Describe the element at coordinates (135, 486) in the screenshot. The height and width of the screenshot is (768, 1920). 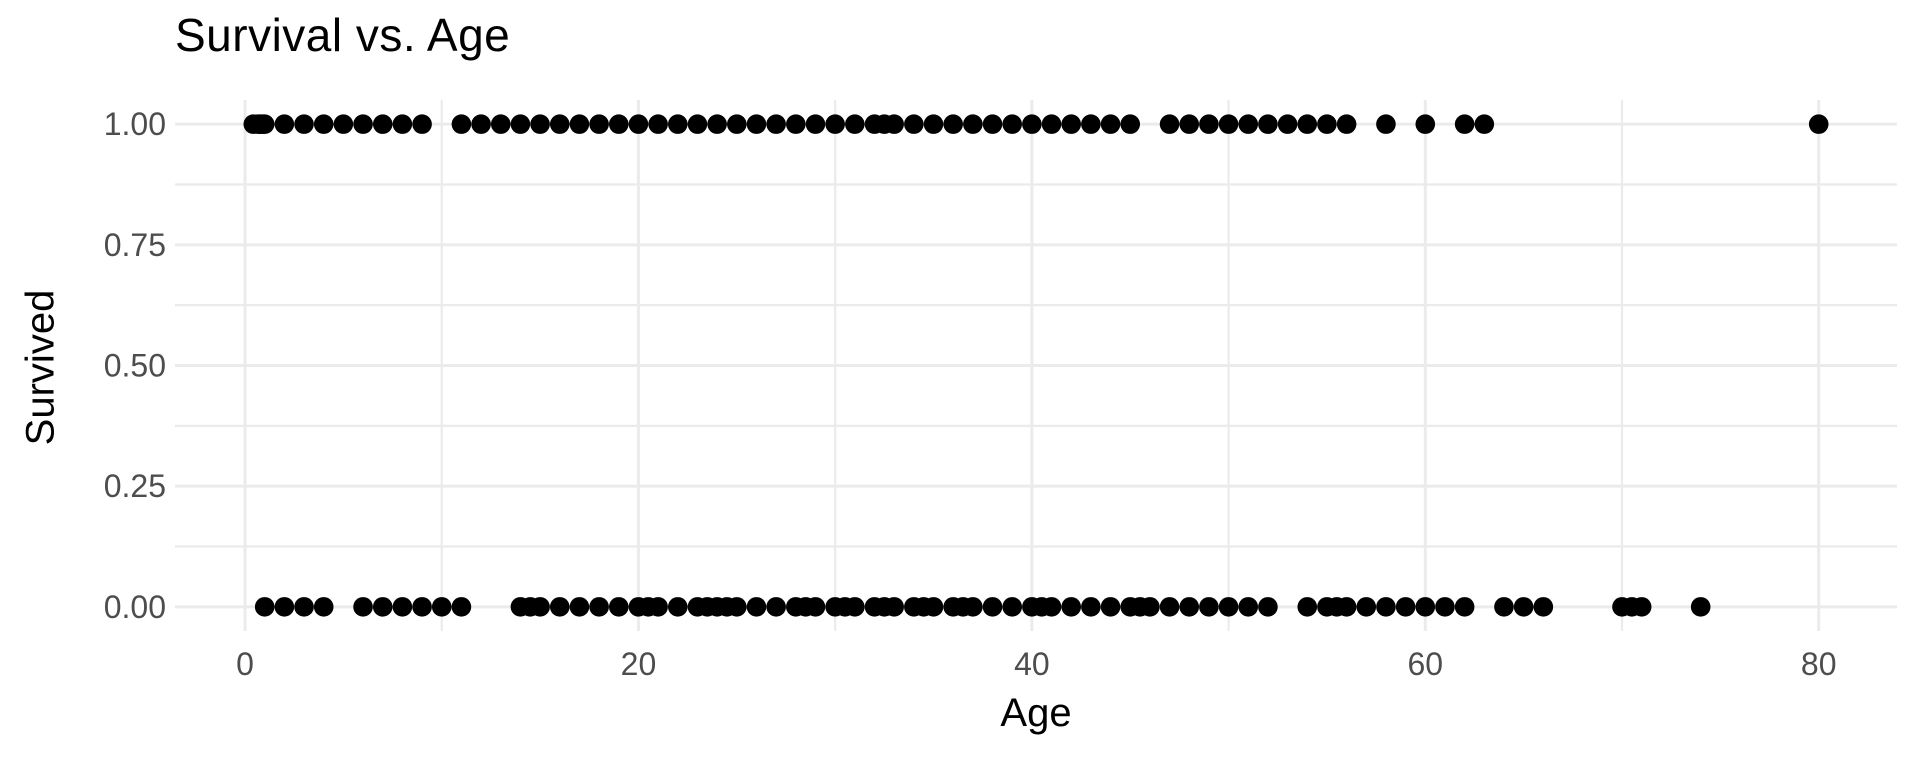
I see `y-tick-label: 0.25` at that location.